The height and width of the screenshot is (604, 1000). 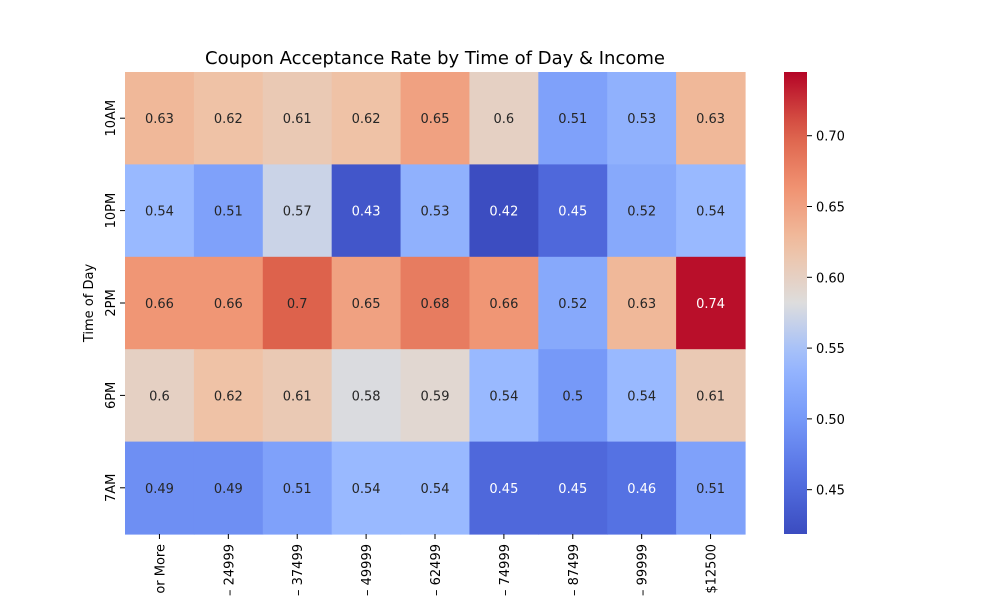 I want to click on y-axis-label: Time of Day, so click(x=89, y=304).